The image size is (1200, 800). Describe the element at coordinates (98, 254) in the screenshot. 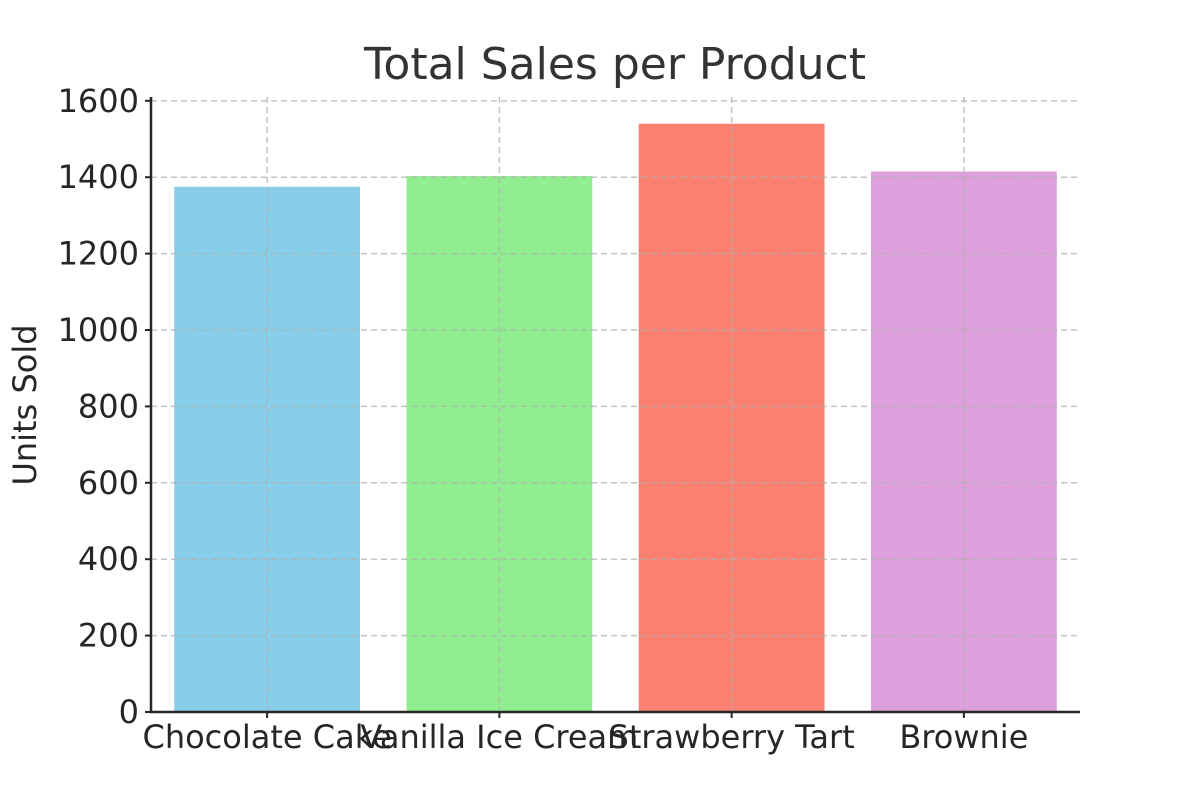

I see `y-tick-label: 1200` at that location.